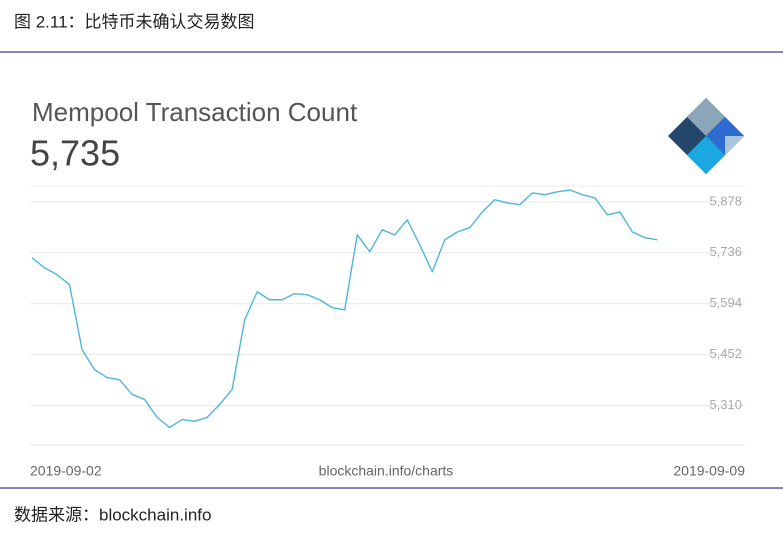  Describe the element at coordinates (134, 21) in the screenshot. I see `figure-caption: 图 2.11：比特币未确认交易数图` at that location.